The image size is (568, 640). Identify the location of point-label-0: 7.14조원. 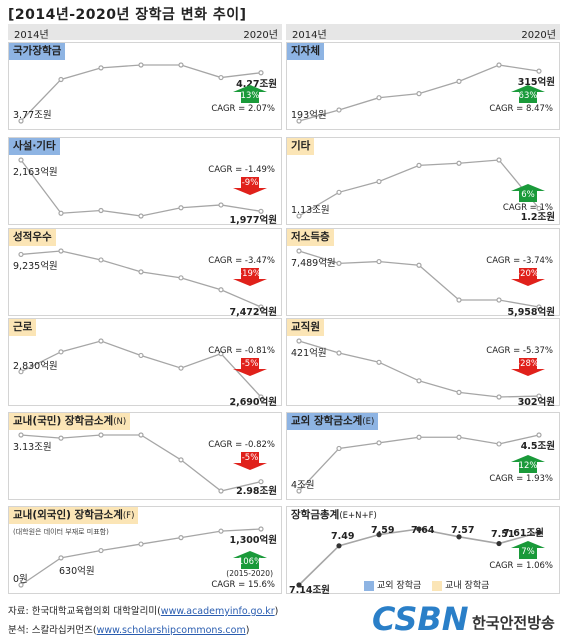
(309, 590).